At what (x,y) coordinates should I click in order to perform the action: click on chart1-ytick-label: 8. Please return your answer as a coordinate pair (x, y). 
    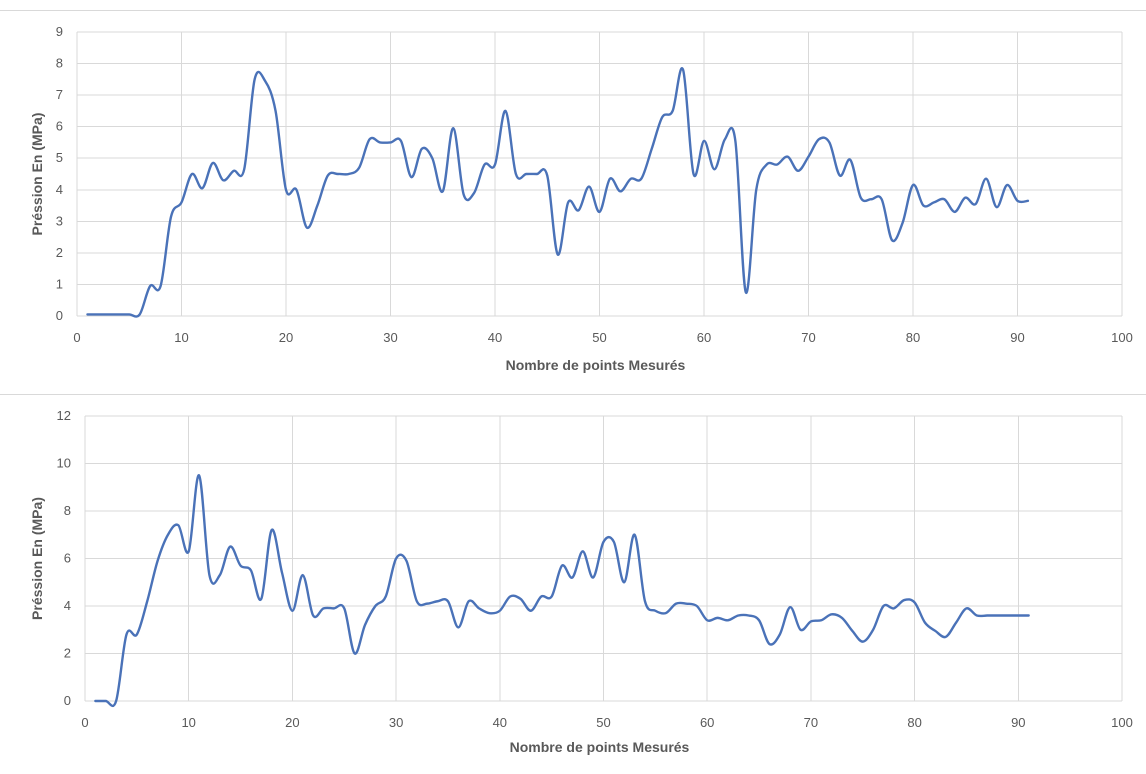
    Looking at the image, I should click on (59, 63).